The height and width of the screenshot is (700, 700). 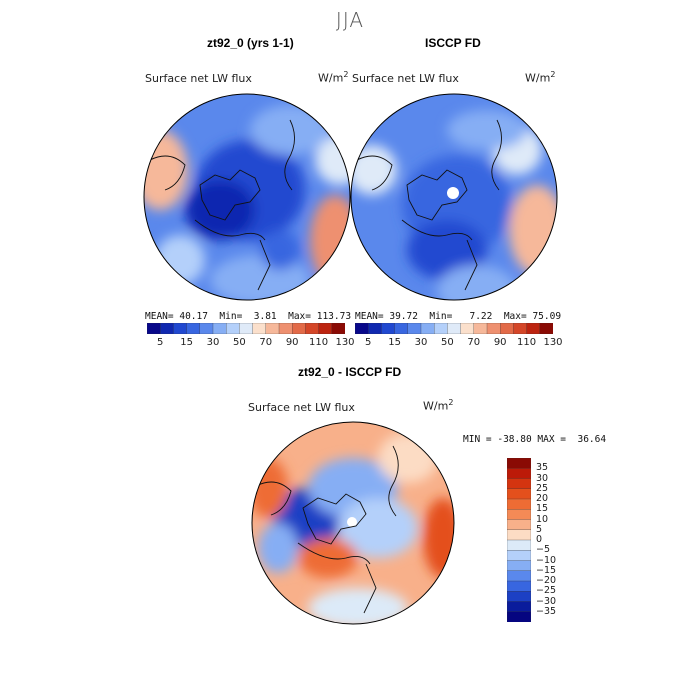 What do you see at coordinates (542, 498) in the screenshot?
I see `colorbar-tick-label: 20` at bounding box center [542, 498].